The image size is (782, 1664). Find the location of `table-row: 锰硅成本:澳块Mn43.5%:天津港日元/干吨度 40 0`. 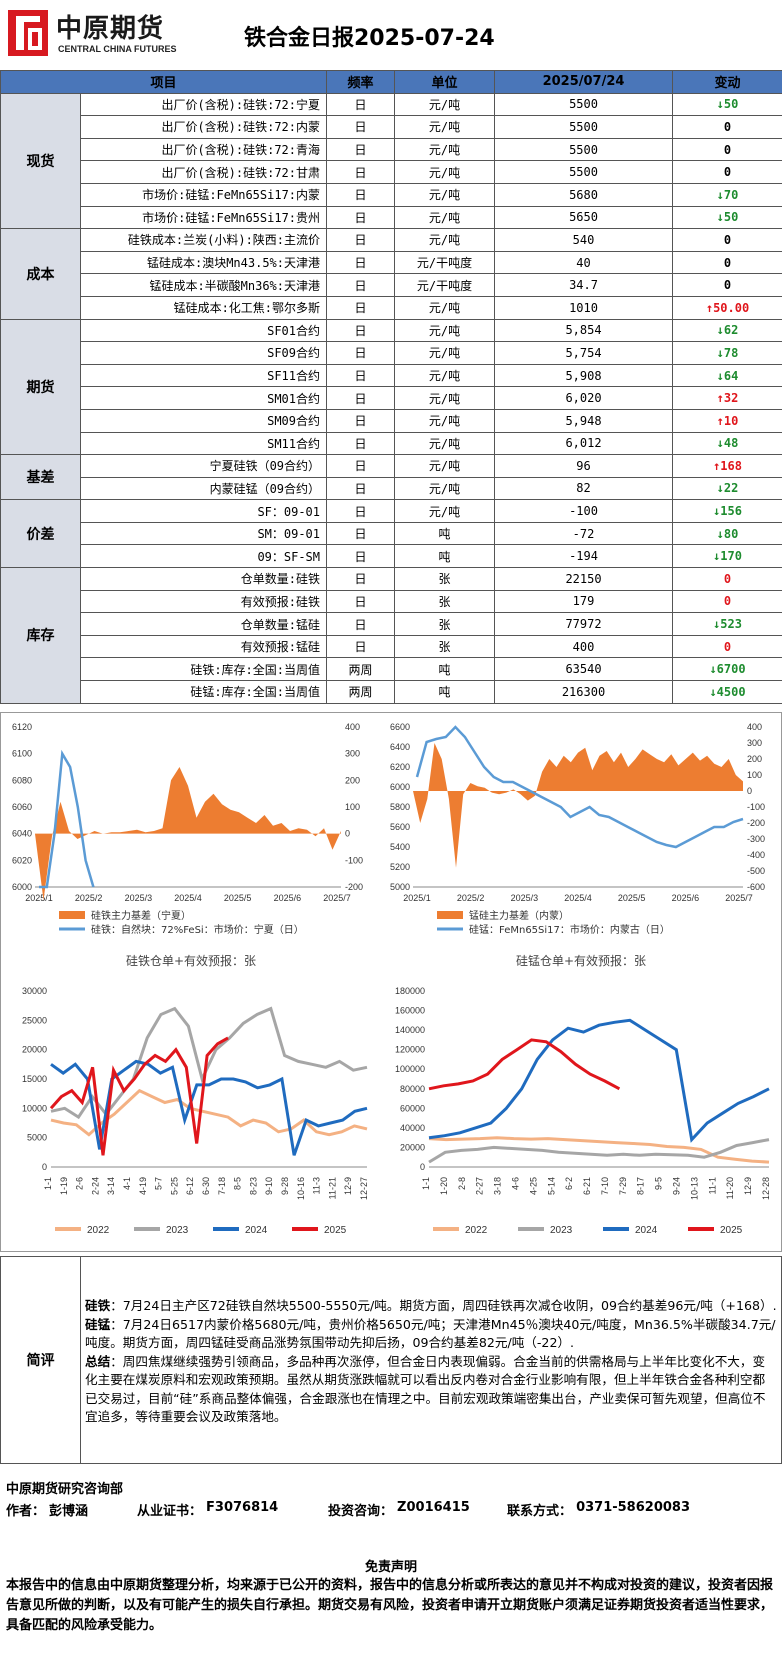

table-row: 锰硅成本:澳块Mn43.5%:天津港日元/干吨度 40 0 is located at coordinates (391, 262).